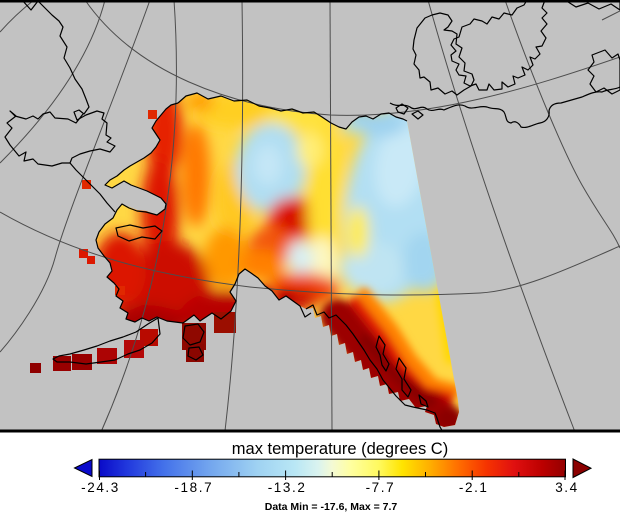 The height and width of the screenshot is (525, 620). Describe the element at coordinates (331, 507) in the screenshot. I see `svg-text: Data Min = -17.6, Max = 7.7` at that location.